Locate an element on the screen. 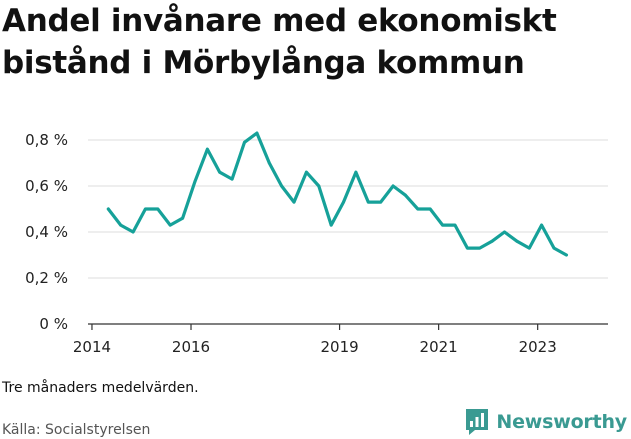  x-tick-label: 2019 is located at coordinates (339, 347).